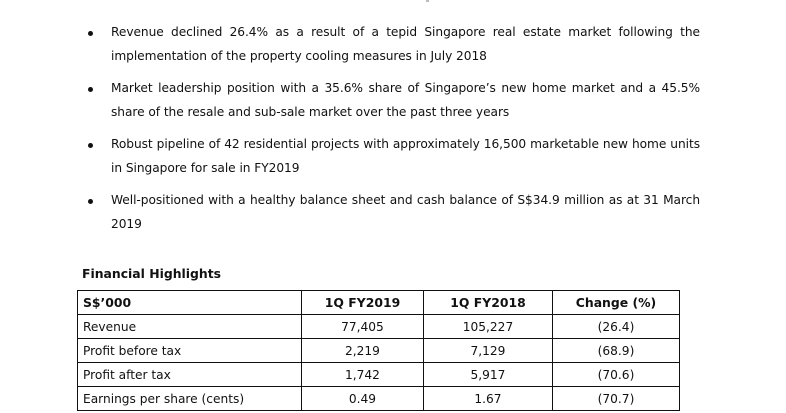 Image resolution: width=786 pixels, height=413 pixels. I want to click on table-row: Profit after tax 1,742 5,917 (70.6), so click(378, 374).